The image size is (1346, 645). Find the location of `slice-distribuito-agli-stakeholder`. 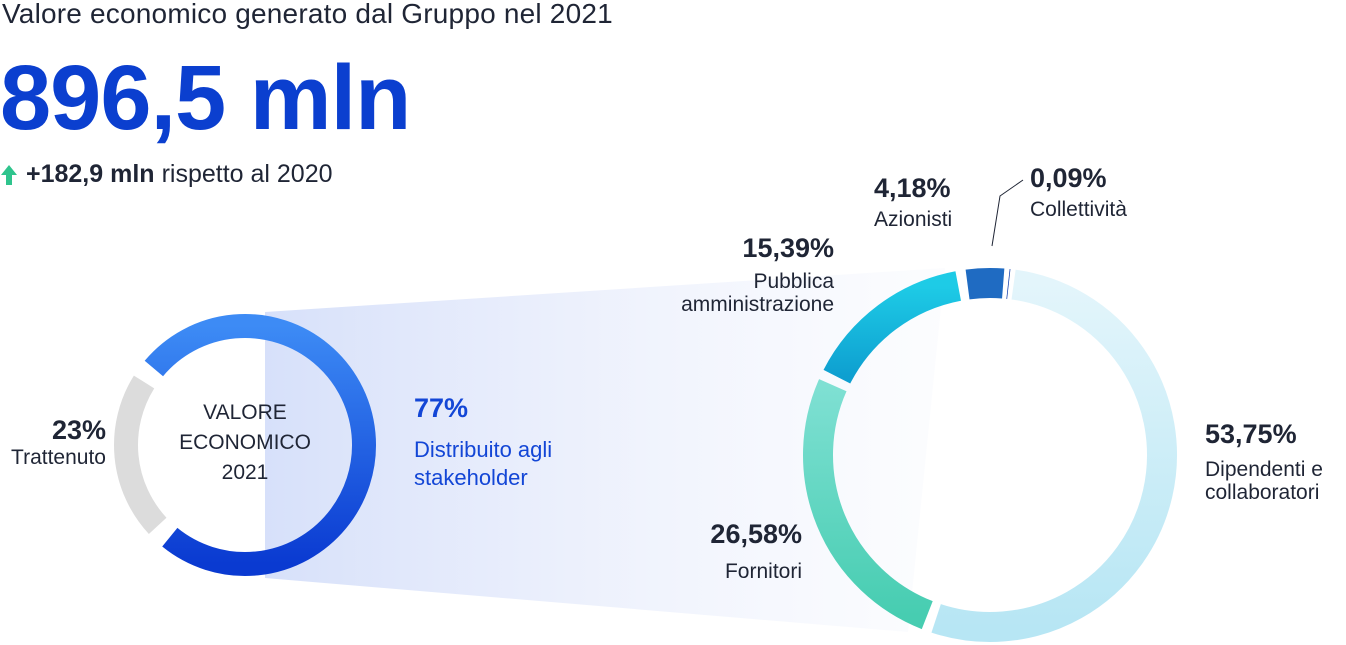

slice-distribuito-agli-stakeholder is located at coordinates (260, 445).